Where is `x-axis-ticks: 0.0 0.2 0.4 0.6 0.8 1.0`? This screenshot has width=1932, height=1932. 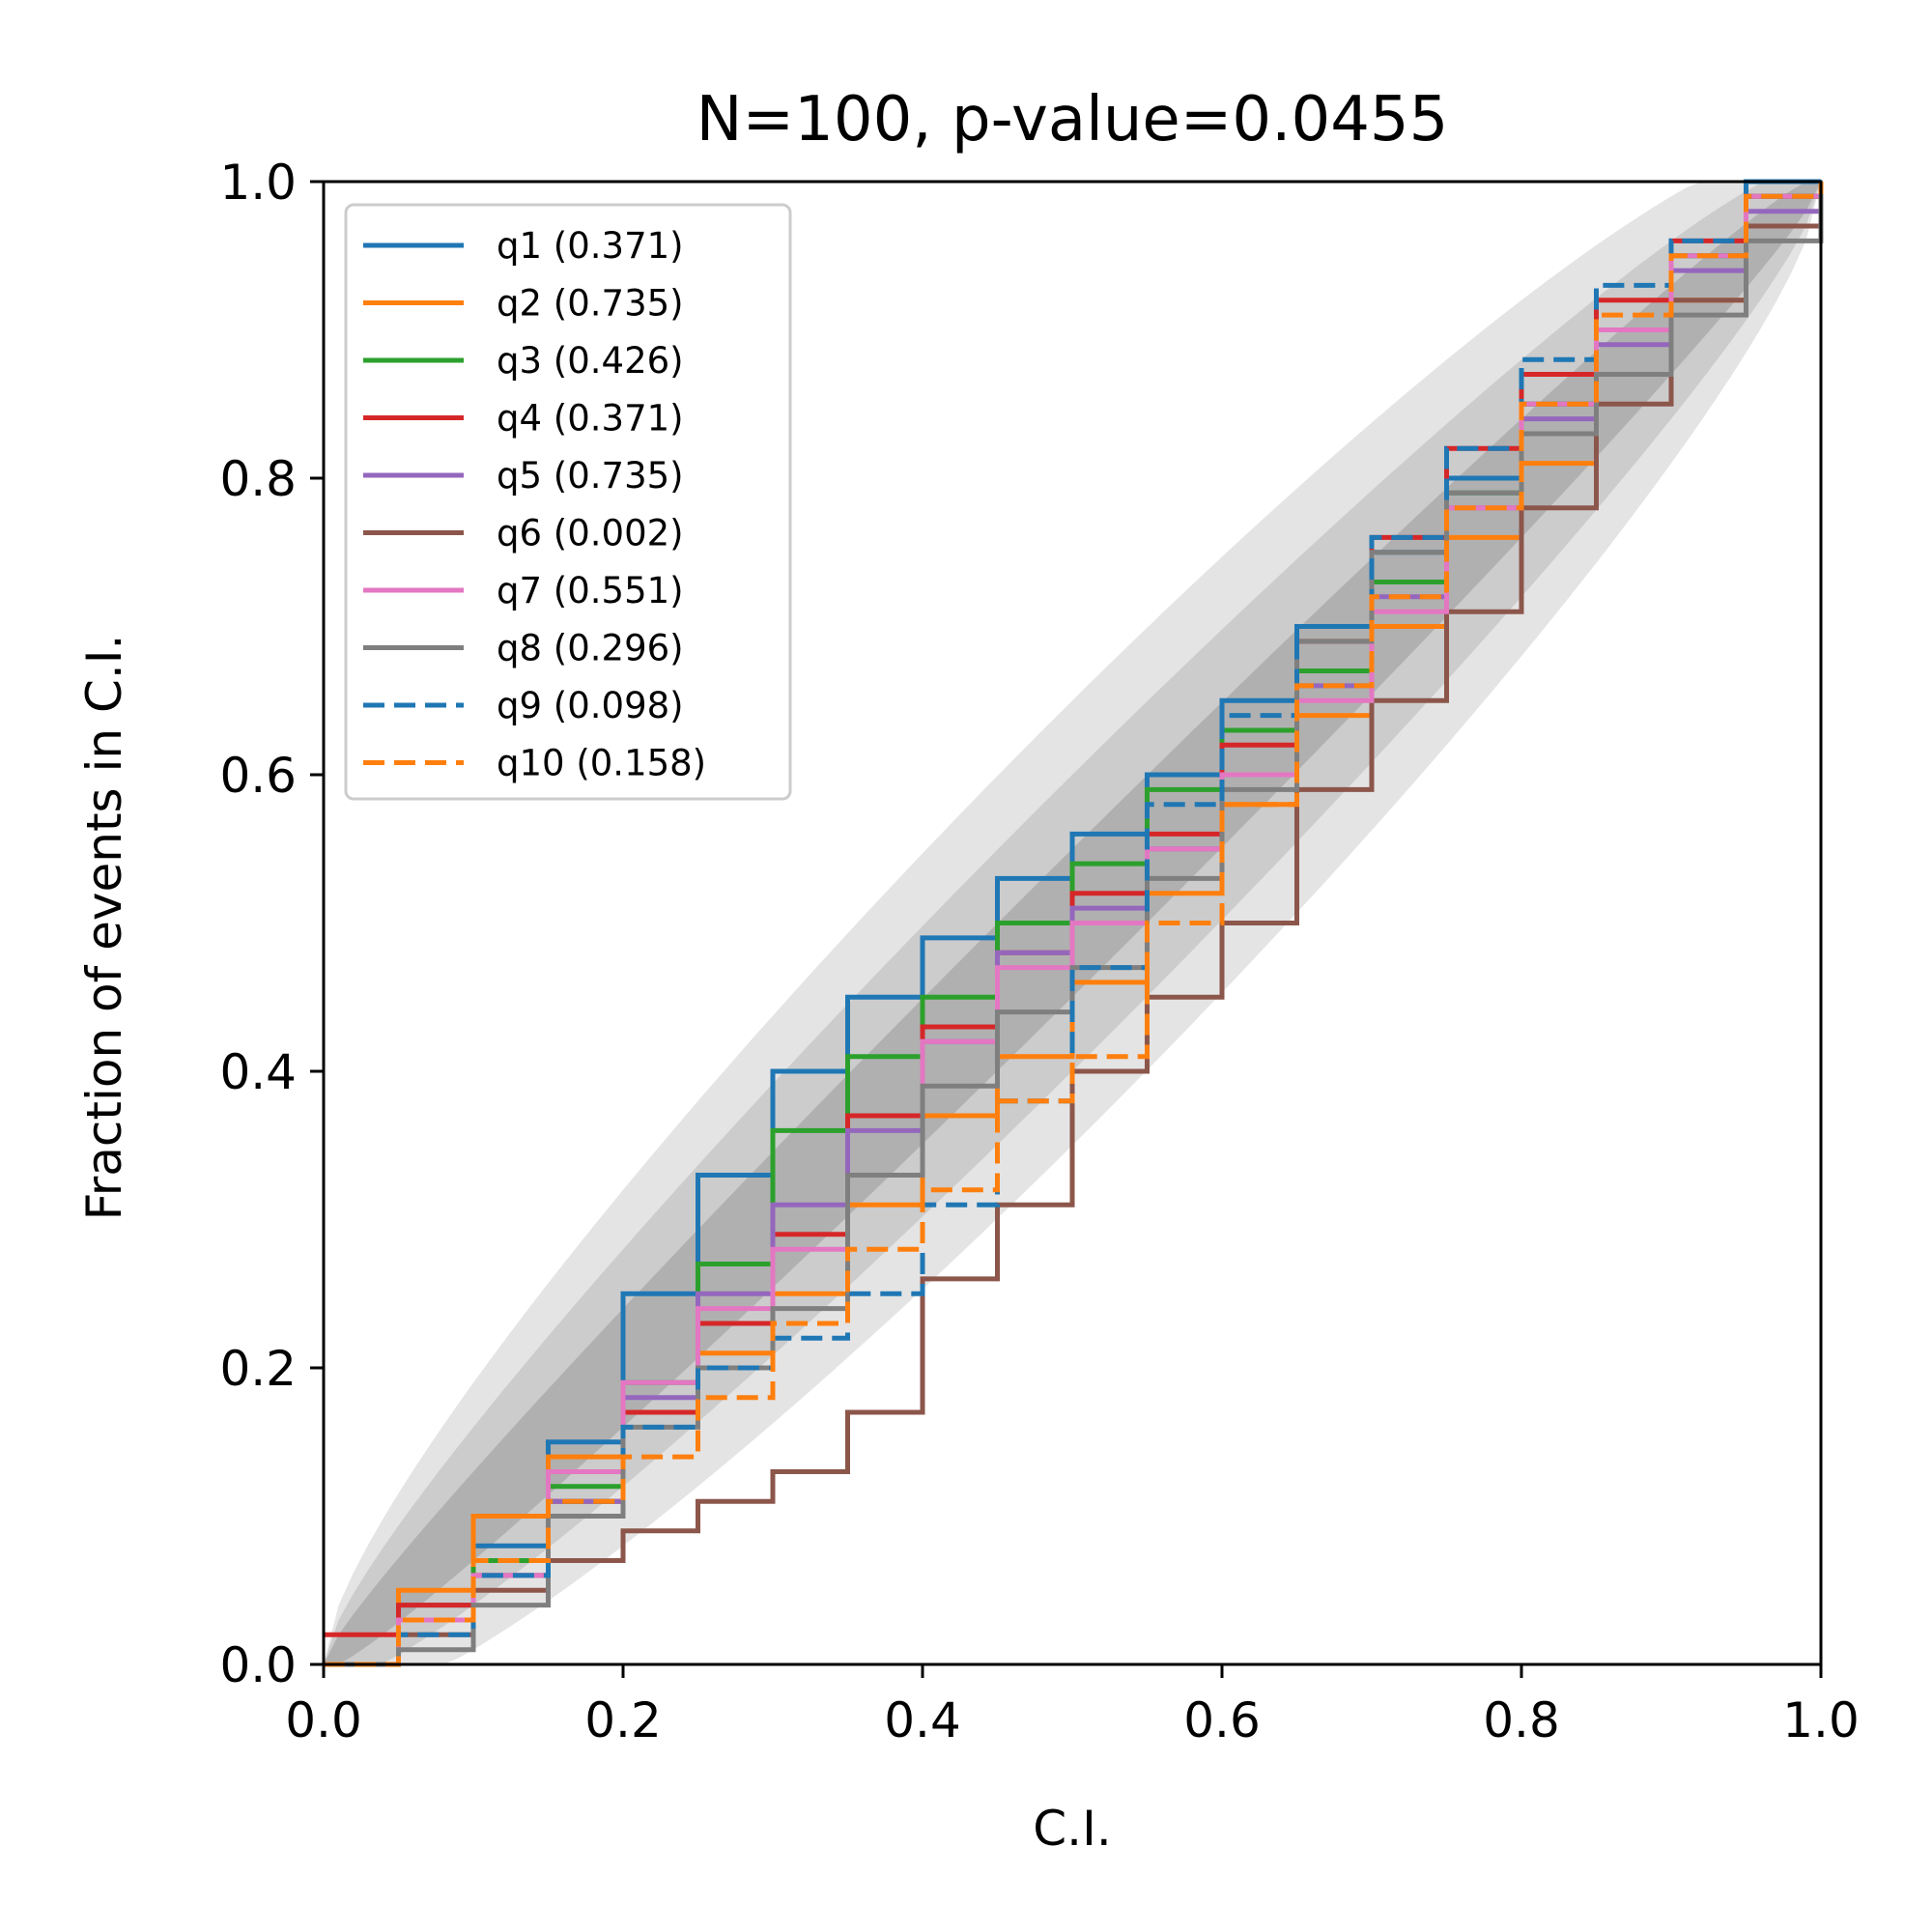
x-axis-ticks: 0.0 0.2 0.4 0.6 0.8 1.0 is located at coordinates (1072, 1706).